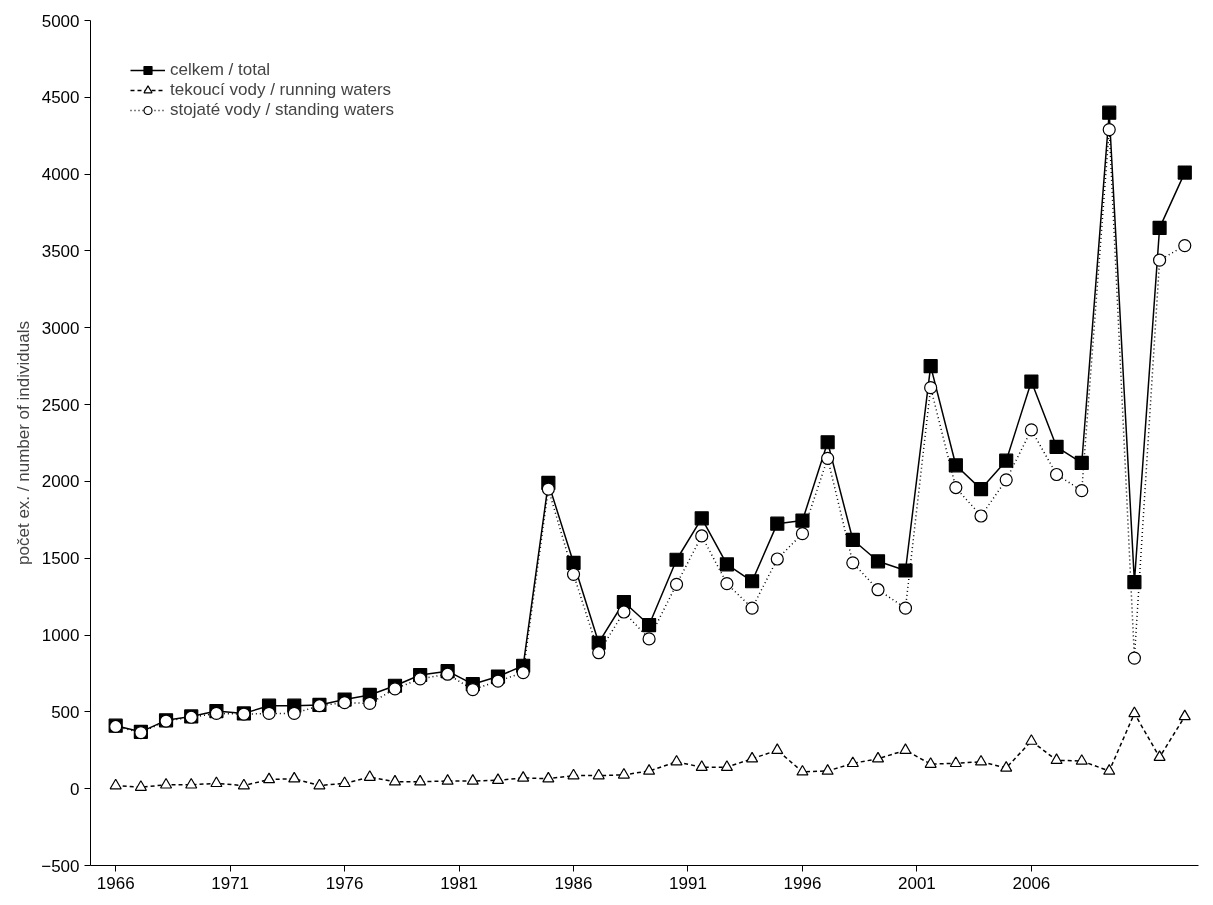 Image resolution: width=1213 pixels, height=905 pixels. Describe the element at coordinates (60, 866) in the screenshot. I see `y-tick-label: −500` at that location.